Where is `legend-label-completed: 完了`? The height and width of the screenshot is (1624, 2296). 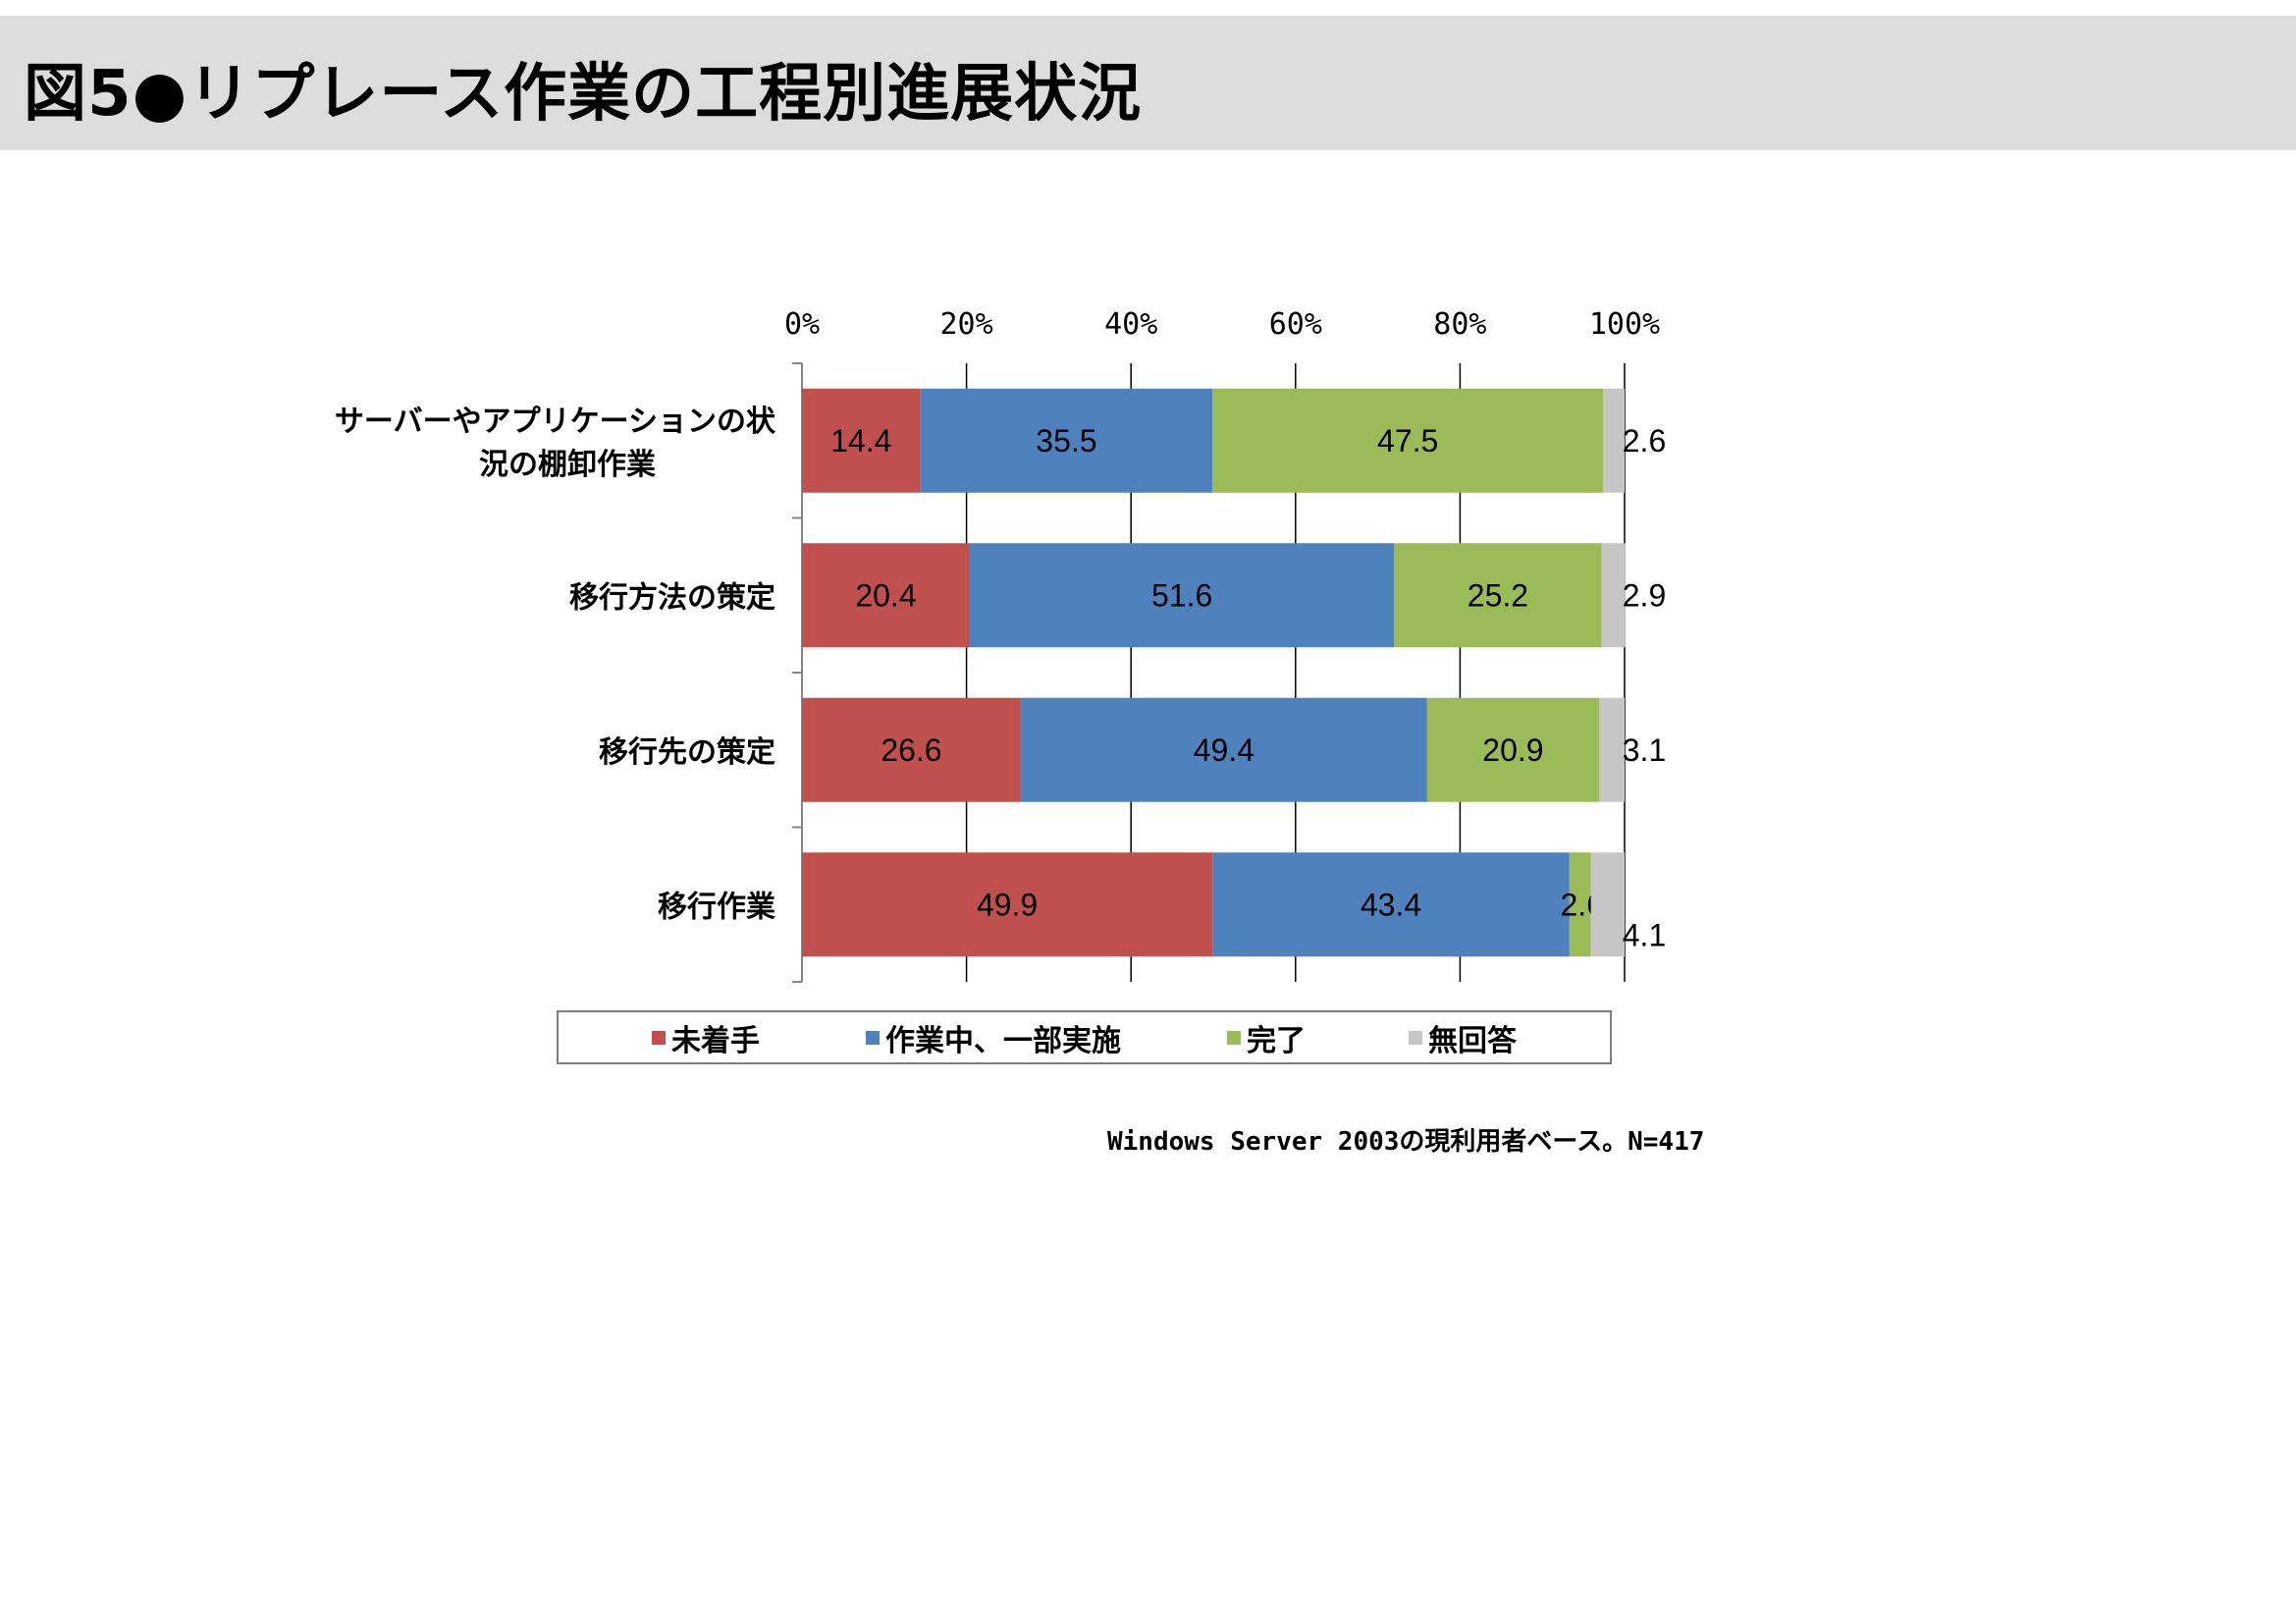
legend-label-completed: 完了 is located at coordinates (1276, 1041).